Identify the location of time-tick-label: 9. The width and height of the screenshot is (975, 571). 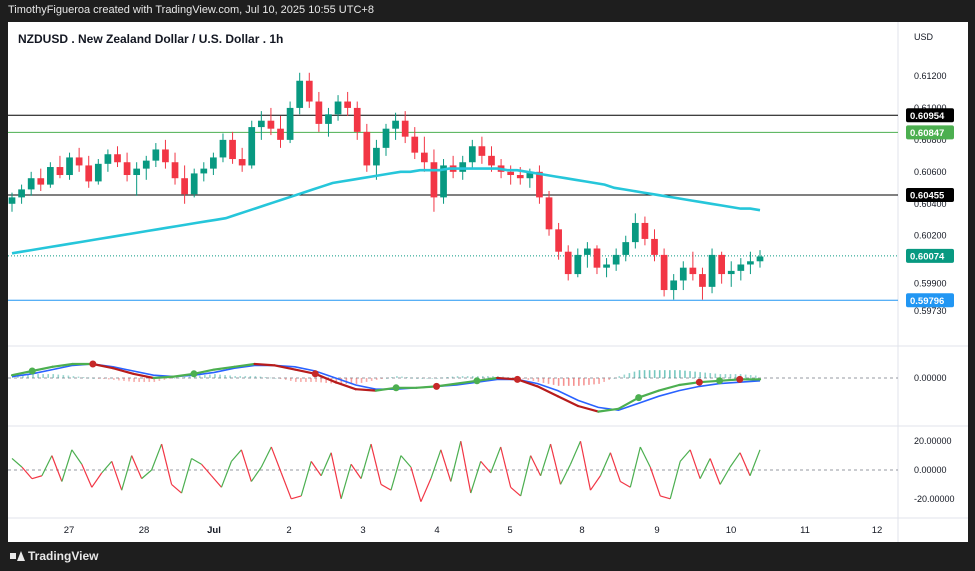
(656, 530).